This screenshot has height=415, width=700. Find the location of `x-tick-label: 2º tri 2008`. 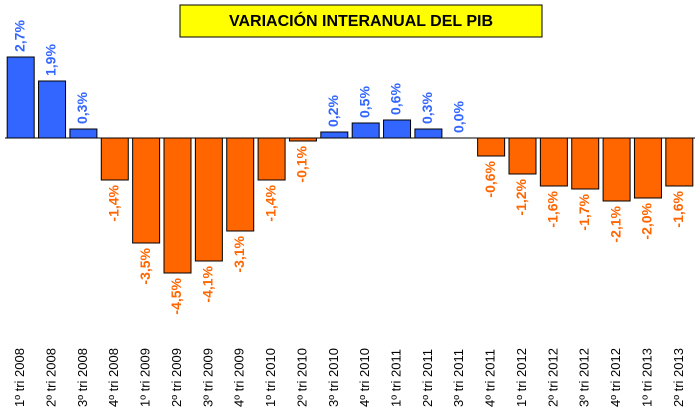

x-tick-label: 2º tri 2008 is located at coordinates (50, 377).